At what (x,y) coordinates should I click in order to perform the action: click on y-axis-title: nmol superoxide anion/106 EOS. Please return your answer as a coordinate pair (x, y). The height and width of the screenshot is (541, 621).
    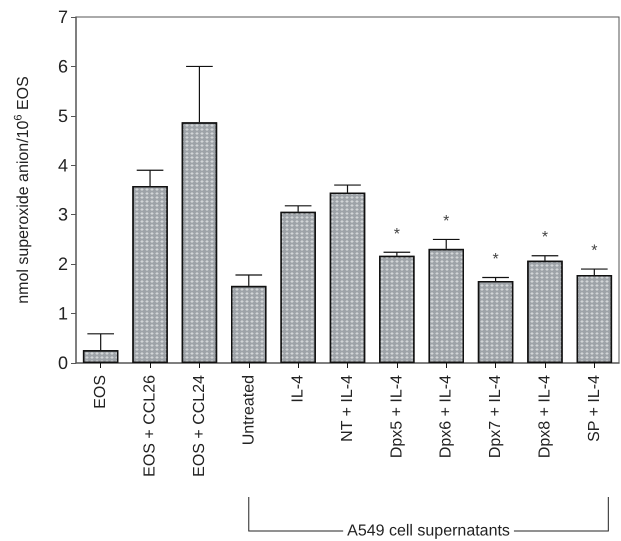
    Looking at the image, I should click on (22, 190).